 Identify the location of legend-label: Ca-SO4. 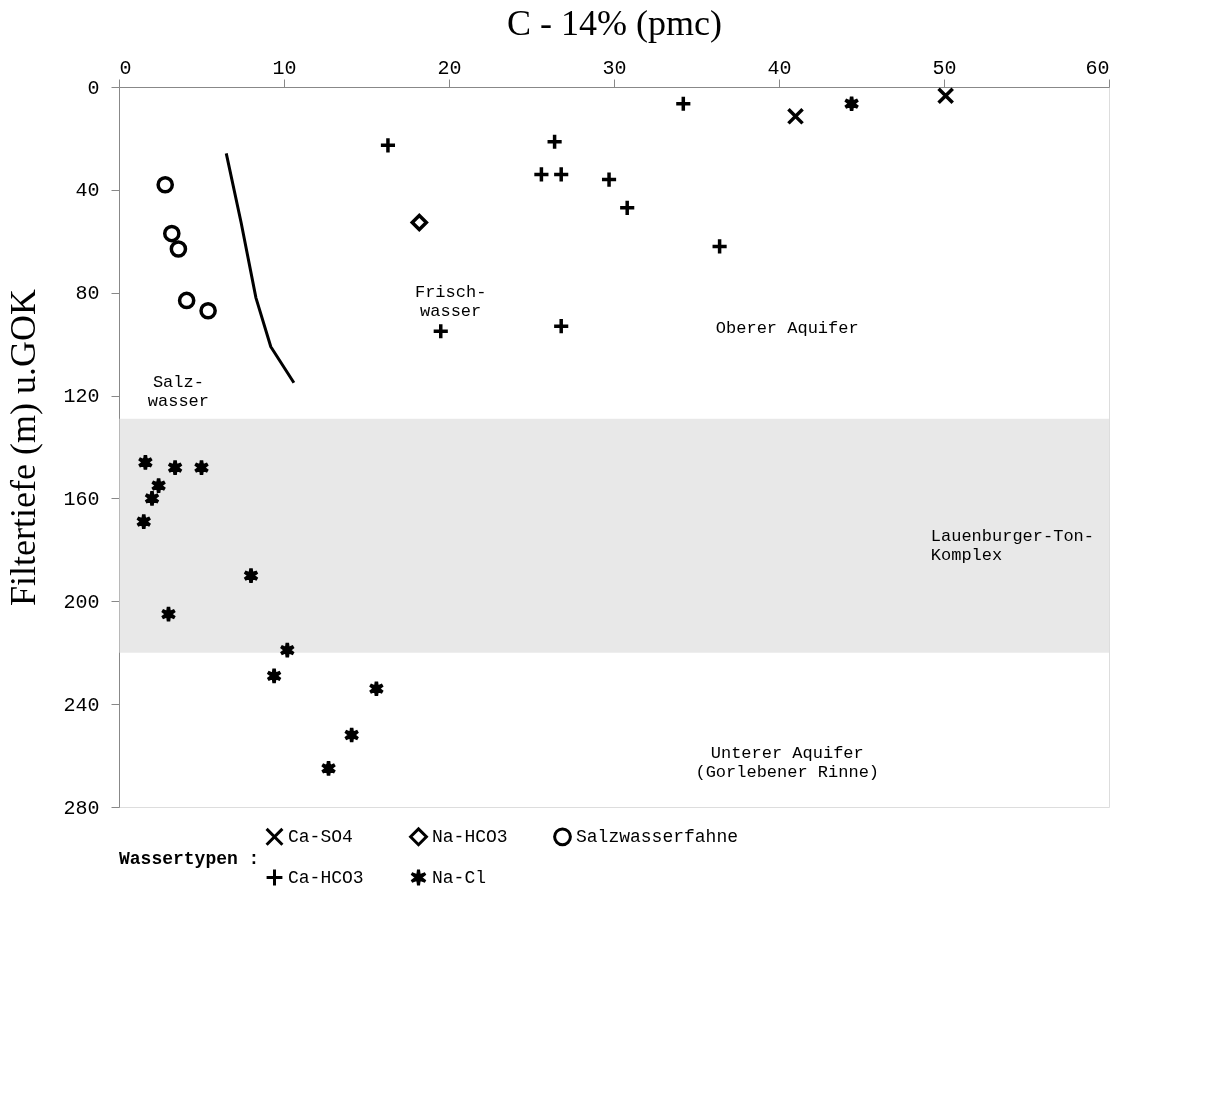
(320, 836).